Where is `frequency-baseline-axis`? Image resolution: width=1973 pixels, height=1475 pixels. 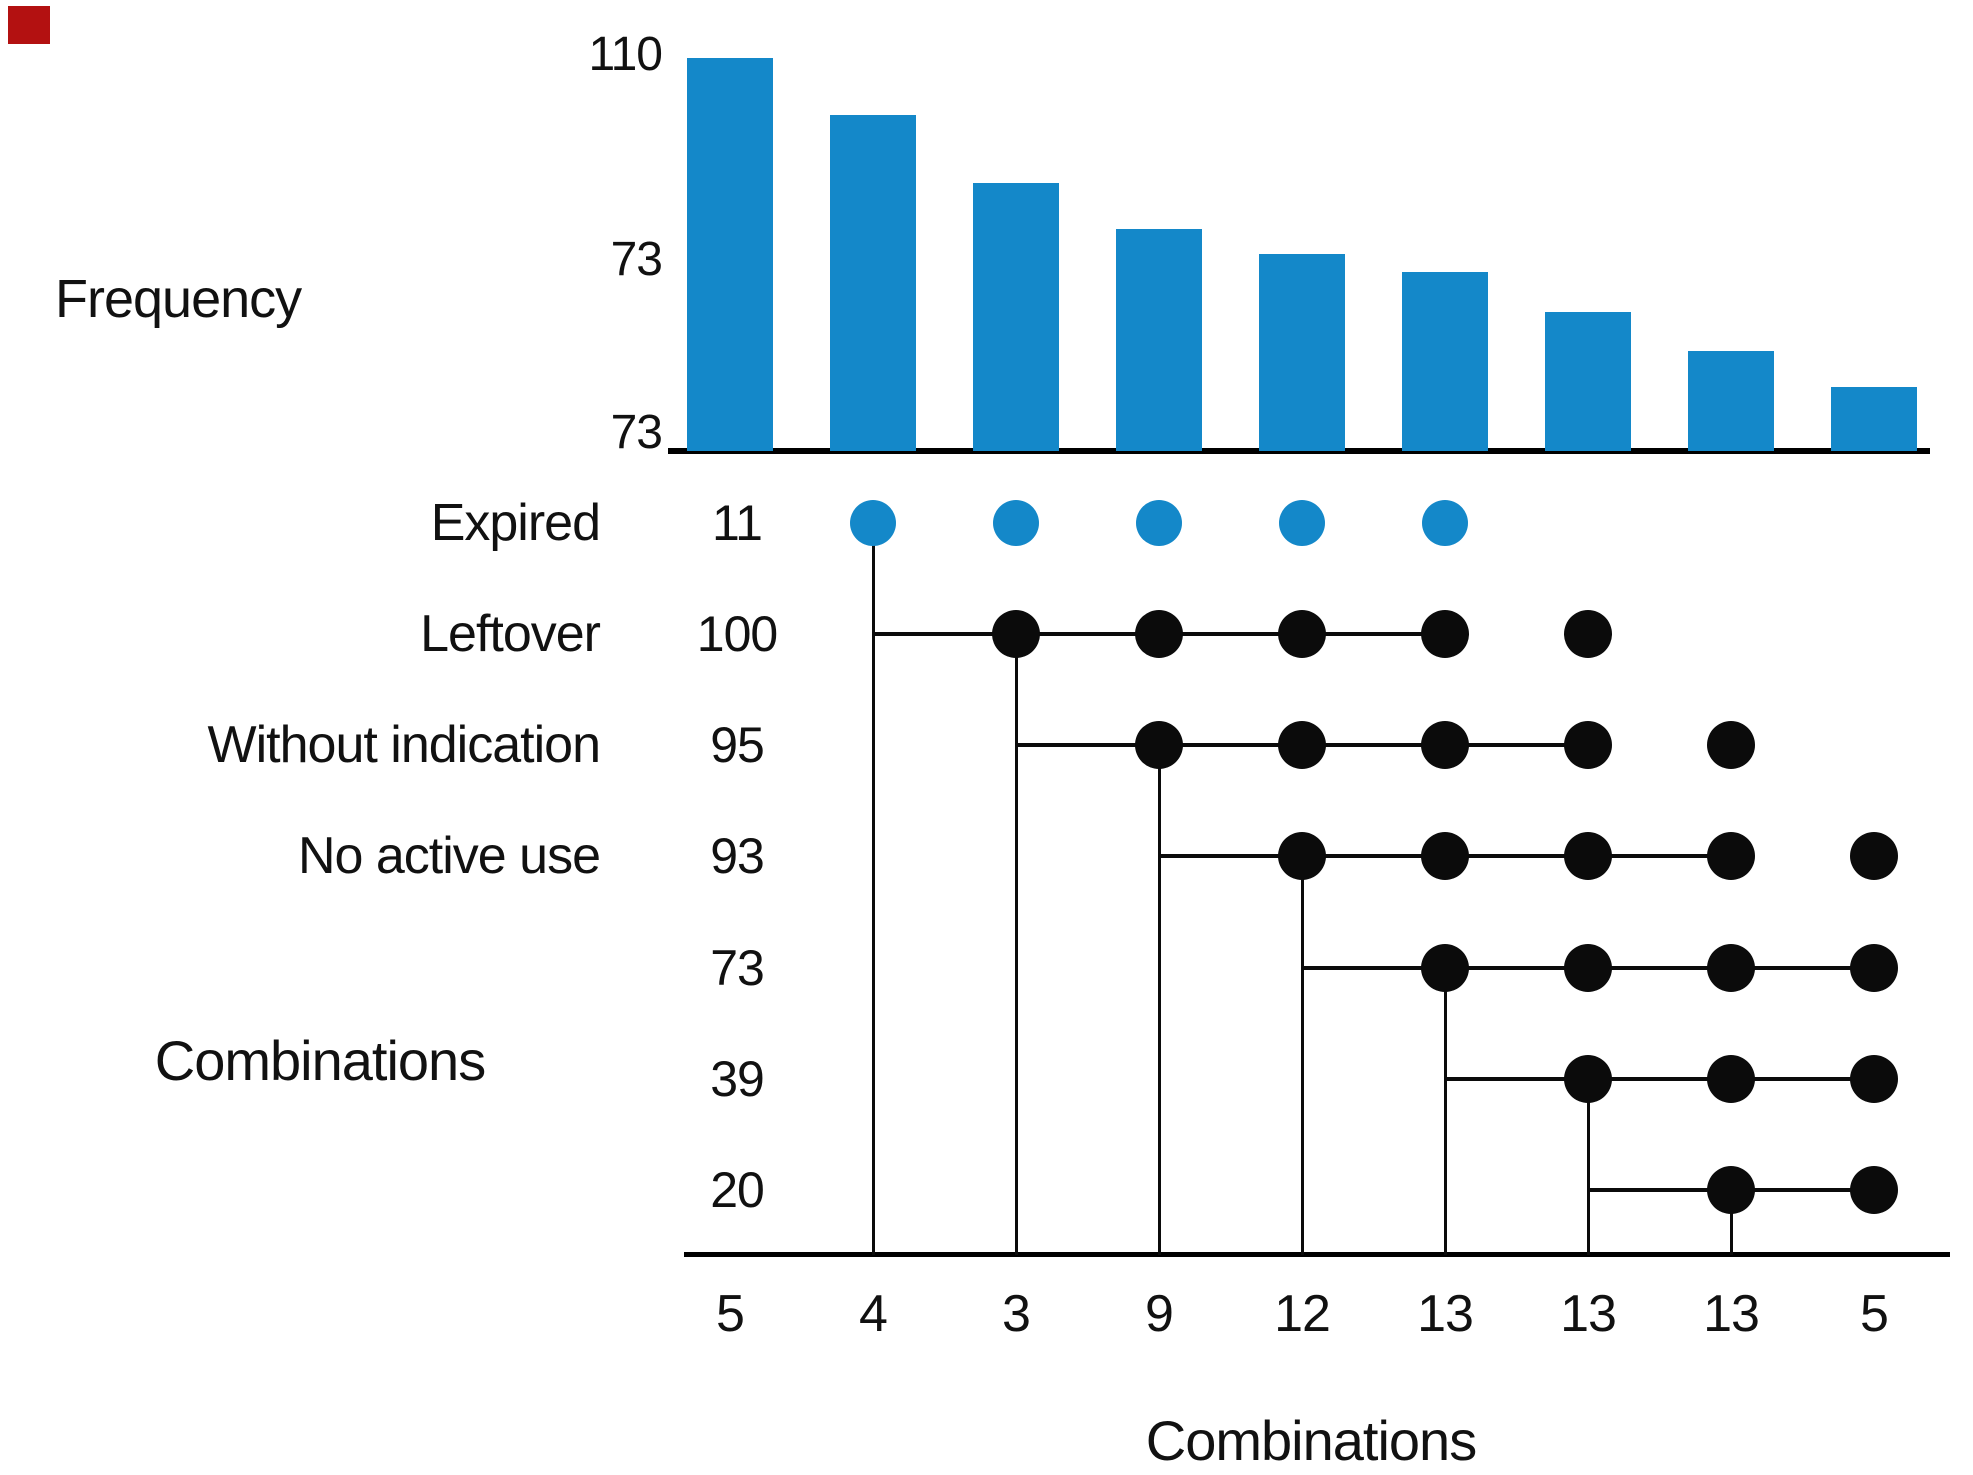
frequency-baseline-axis is located at coordinates (1299, 451).